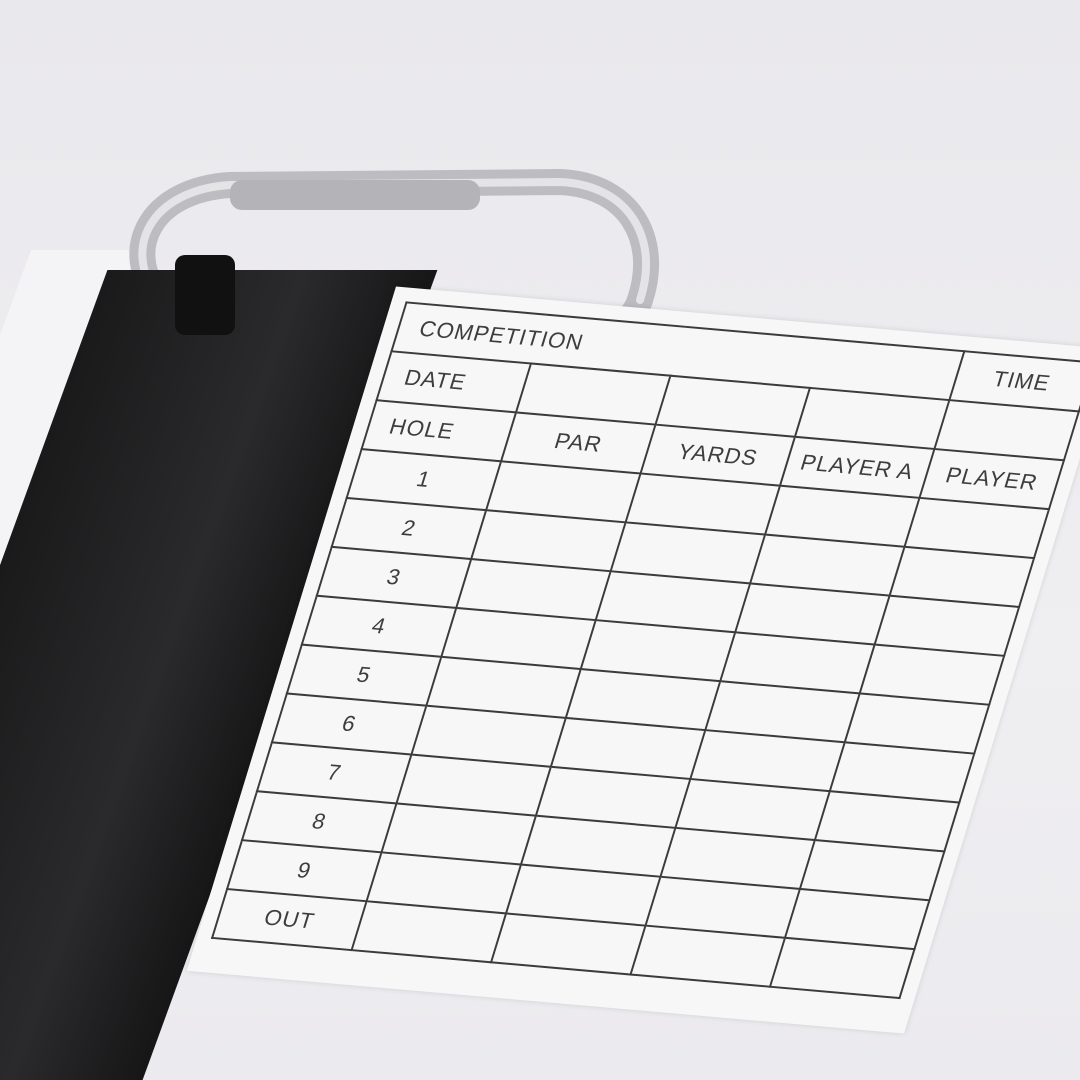  I want to click on score-cell, so click(842, 968).